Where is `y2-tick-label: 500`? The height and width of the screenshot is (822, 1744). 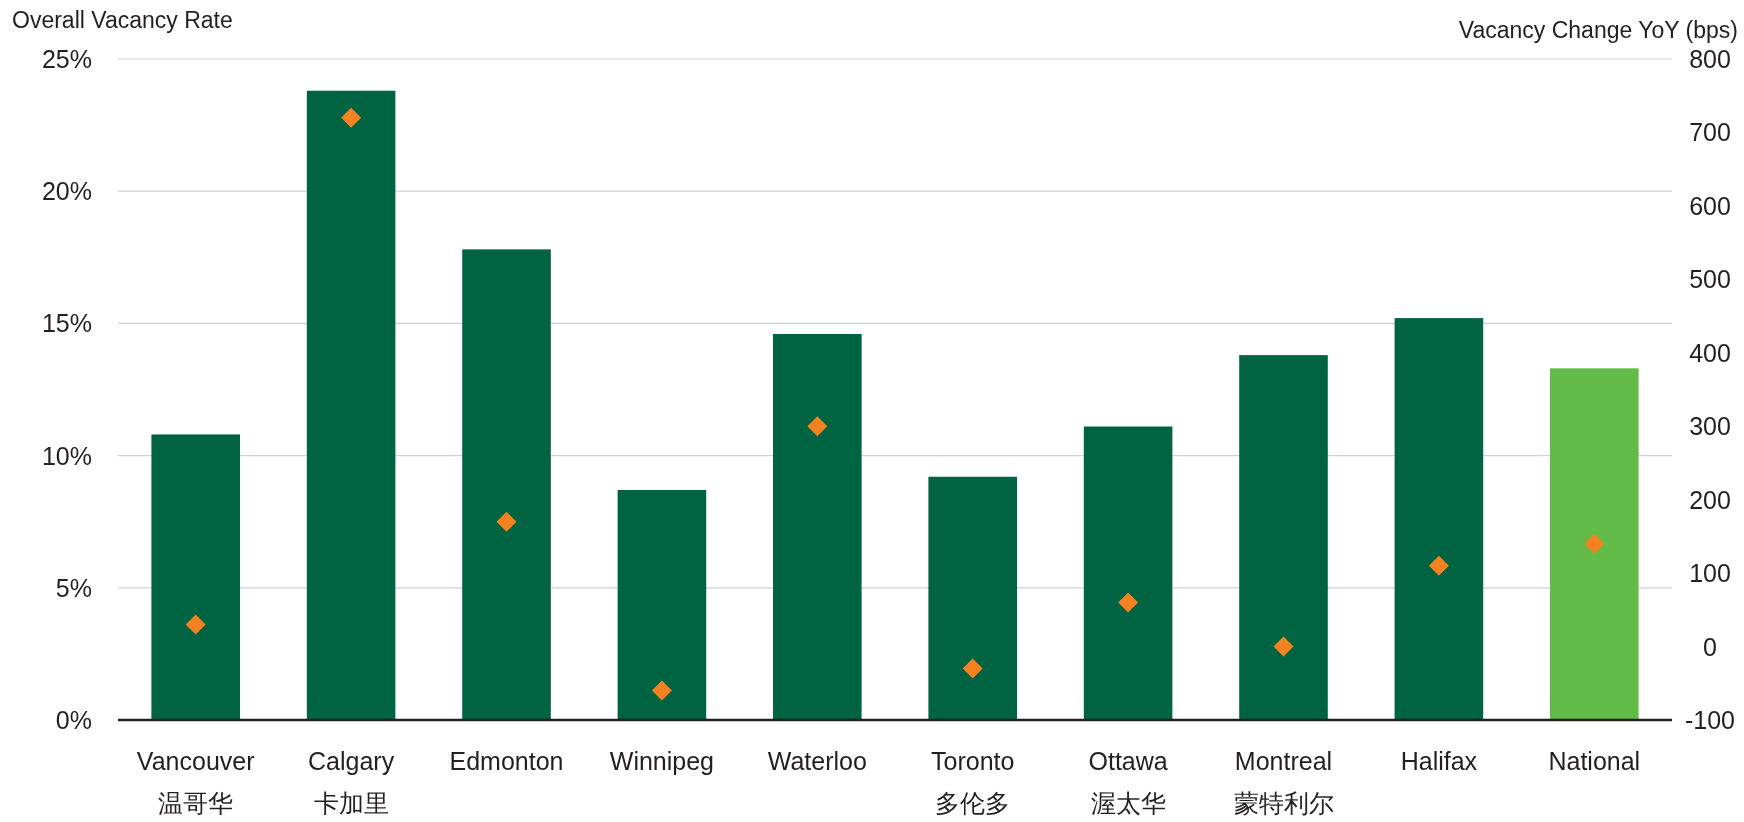
y2-tick-label: 500 is located at coordinates (1710, 279).